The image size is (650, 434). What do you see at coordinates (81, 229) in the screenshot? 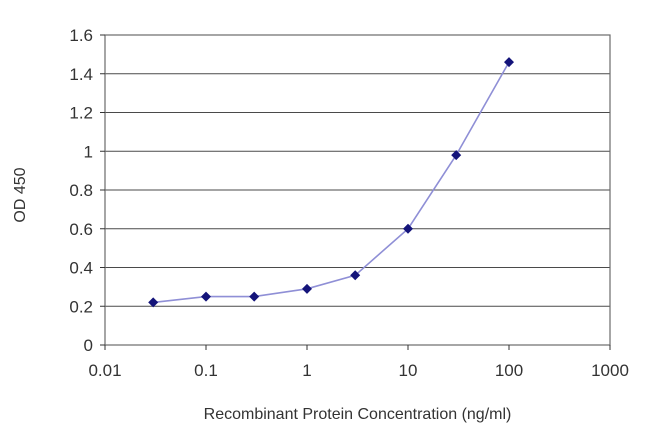
I see `y-tick-label: 0.6` at bounding box center [81, 229].